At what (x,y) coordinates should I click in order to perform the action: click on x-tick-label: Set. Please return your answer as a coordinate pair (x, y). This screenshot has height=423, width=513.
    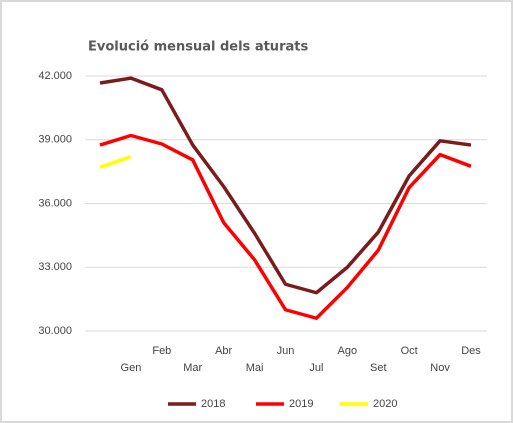
    Looking at the image, I should click on (378, 368).